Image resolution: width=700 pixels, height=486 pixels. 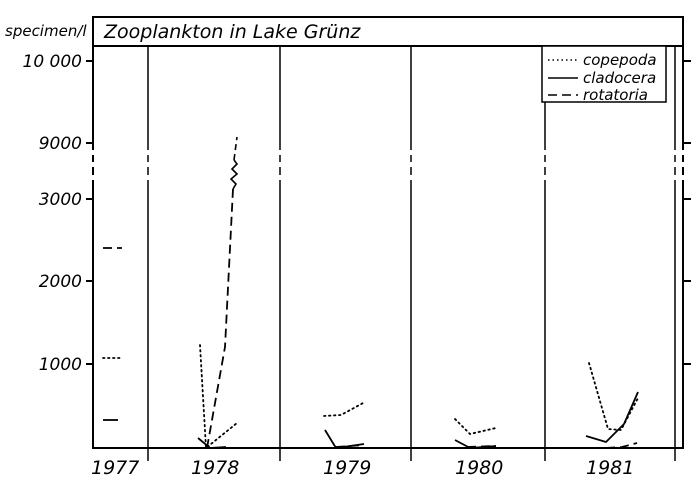 What do you see at coordinates (234, 163) in the screenshot?
I see `rotatoria-break-marker` at bounding box center [234, 163].